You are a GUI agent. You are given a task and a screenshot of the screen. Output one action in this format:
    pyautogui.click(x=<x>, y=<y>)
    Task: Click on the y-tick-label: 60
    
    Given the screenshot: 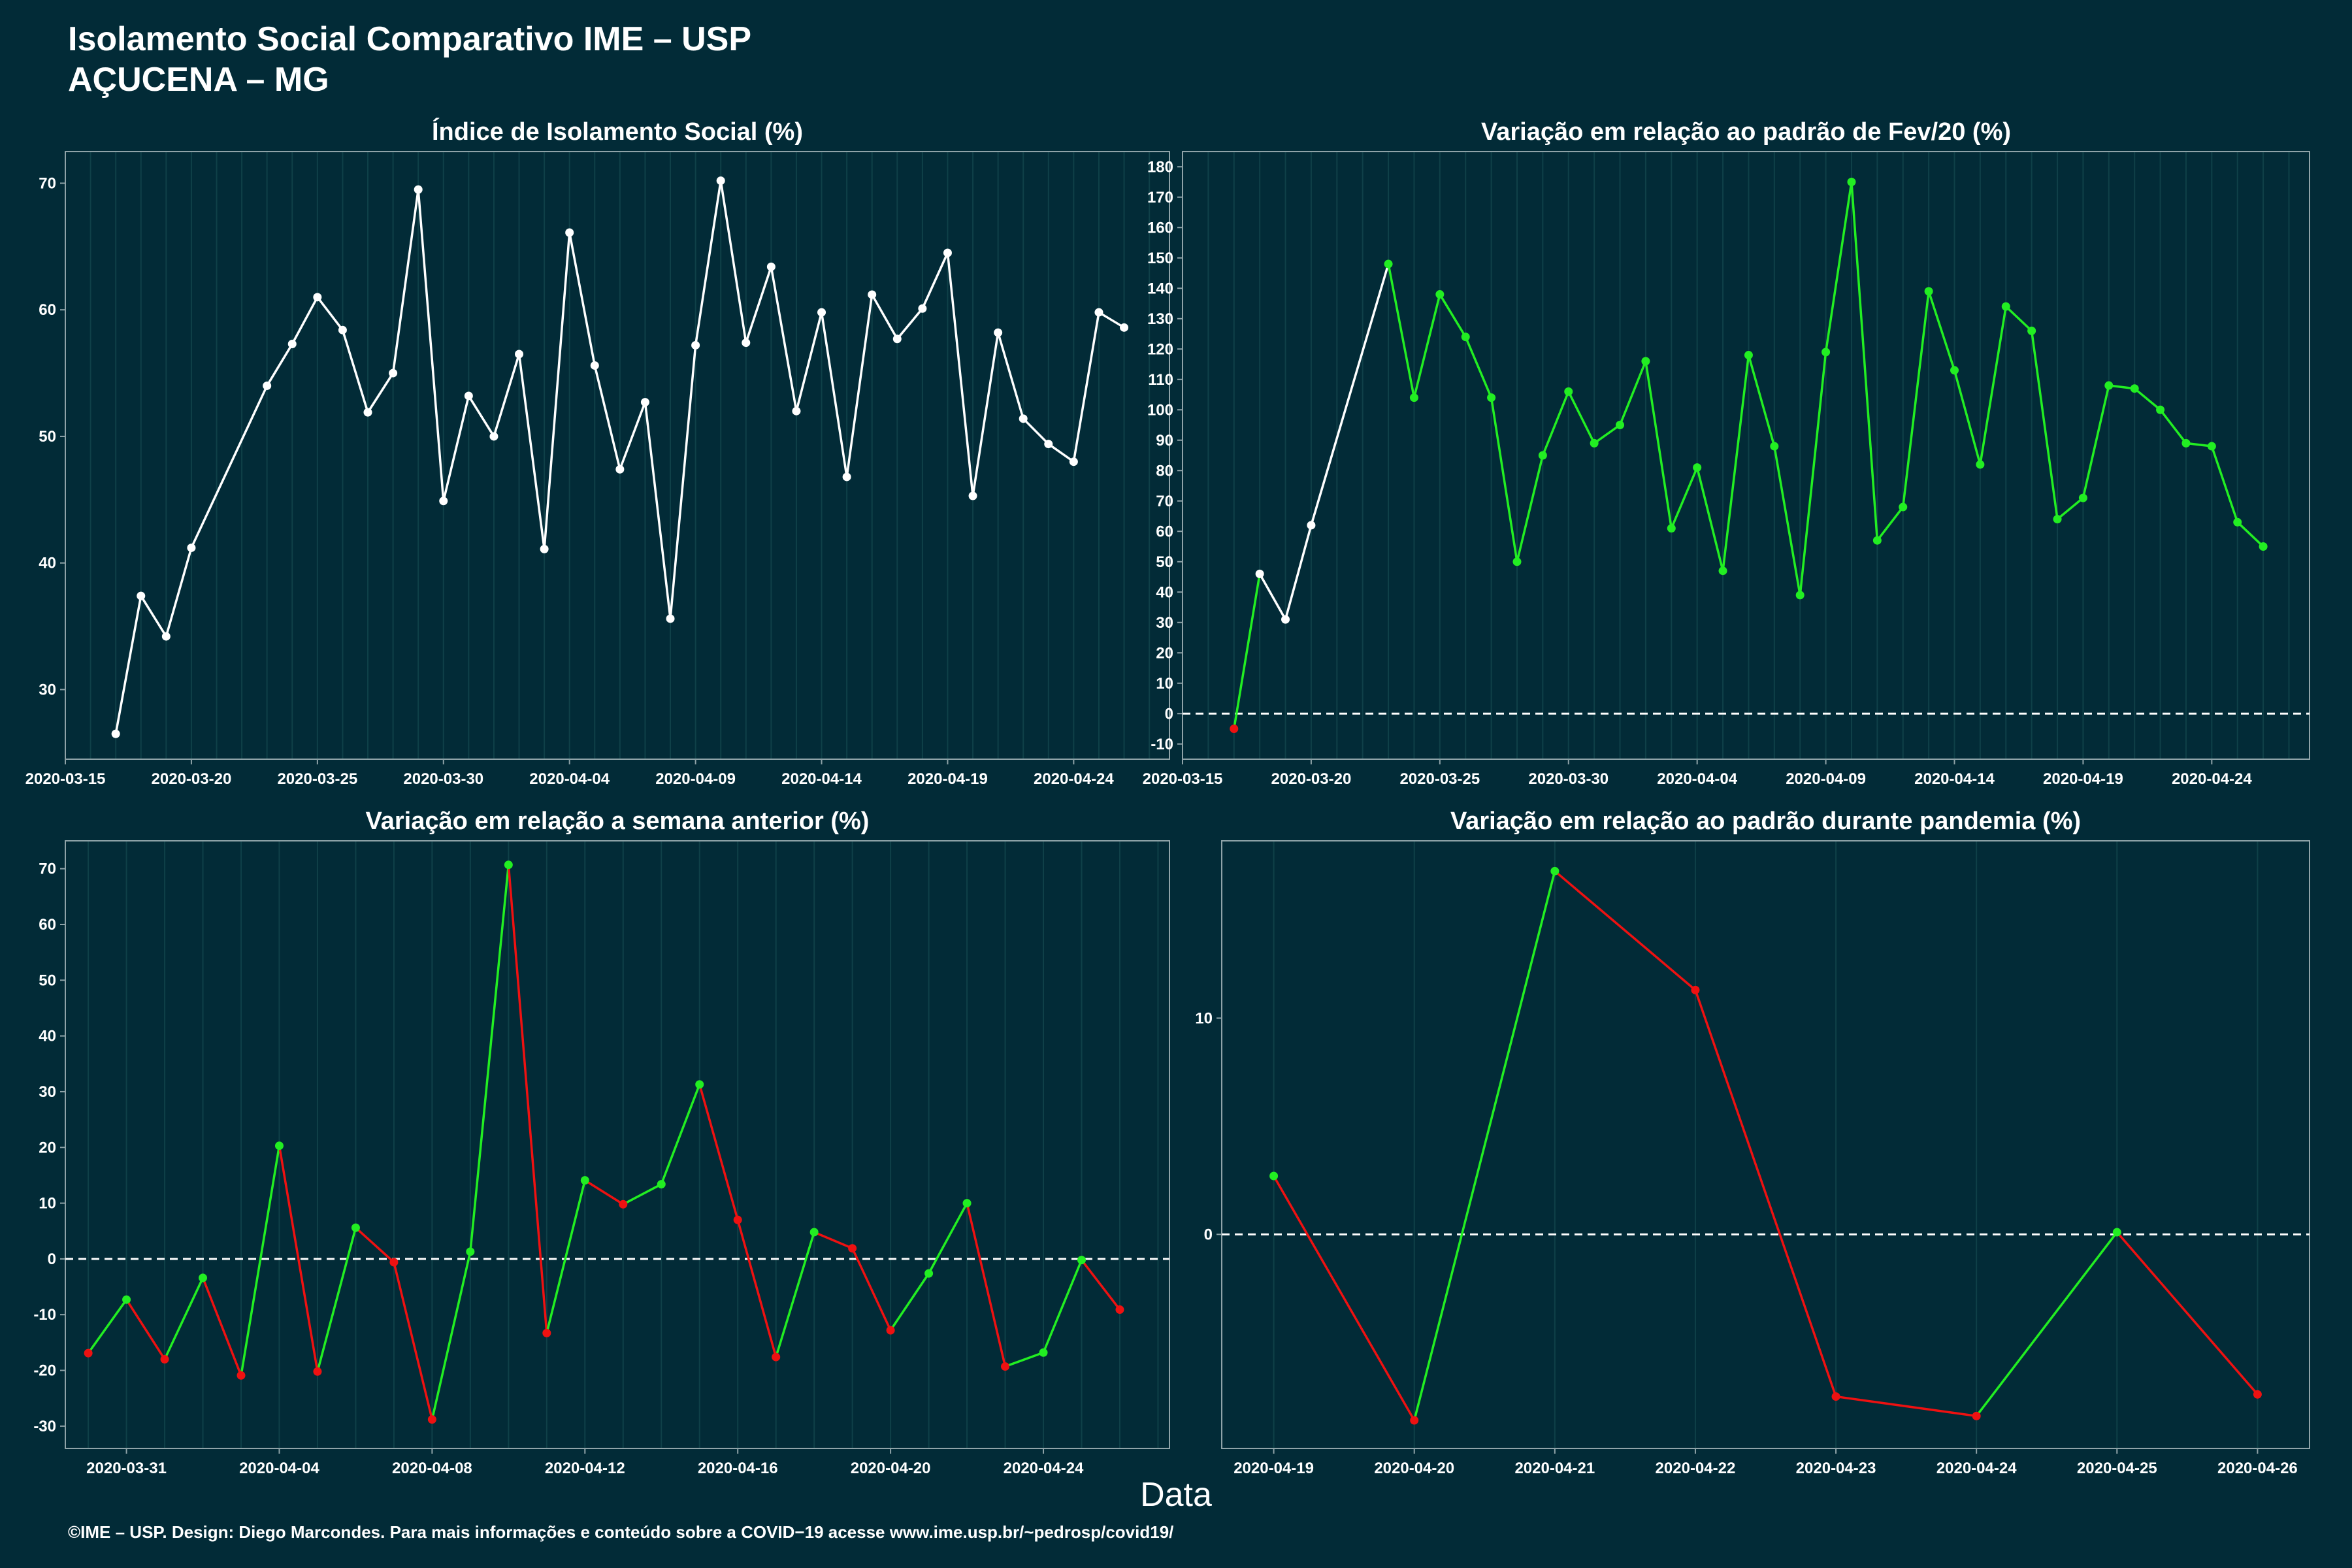 What is the action you would take?
    pyautogui.click(x=47, y=925)
    